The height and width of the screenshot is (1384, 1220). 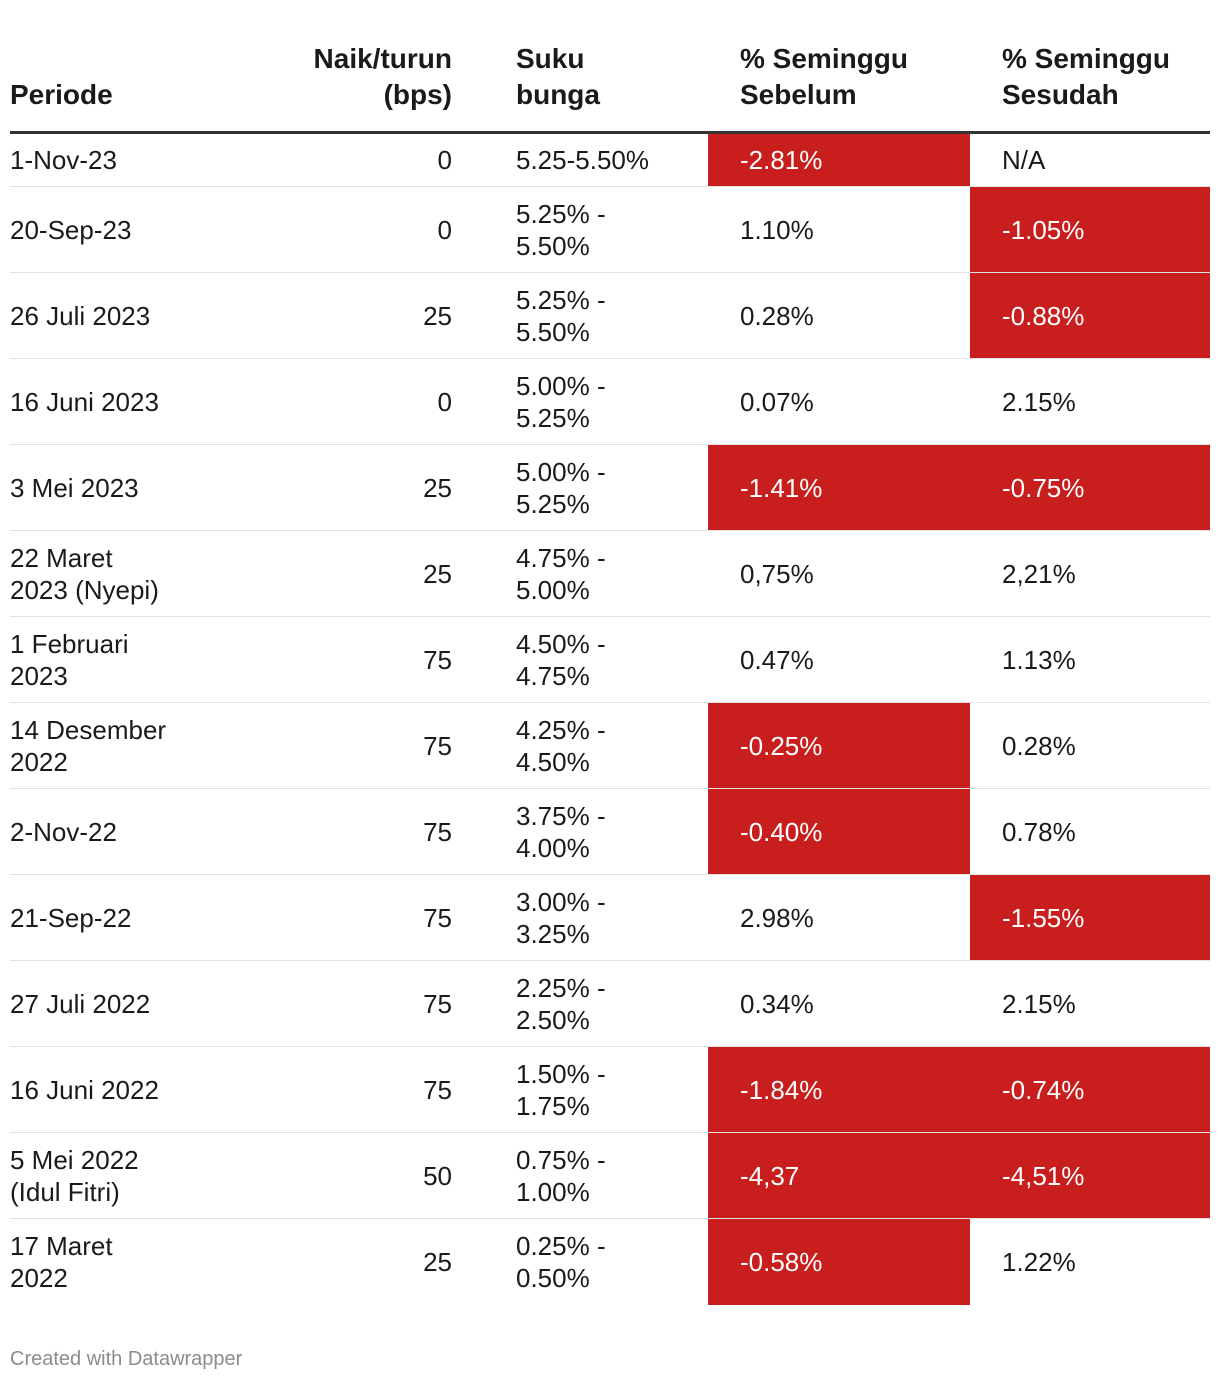 What do you see at coordinates (839, 1175) in the screenshot?
I see `cell-seminggu-sebelum: -4,37` at bounding box center [839, 1175].